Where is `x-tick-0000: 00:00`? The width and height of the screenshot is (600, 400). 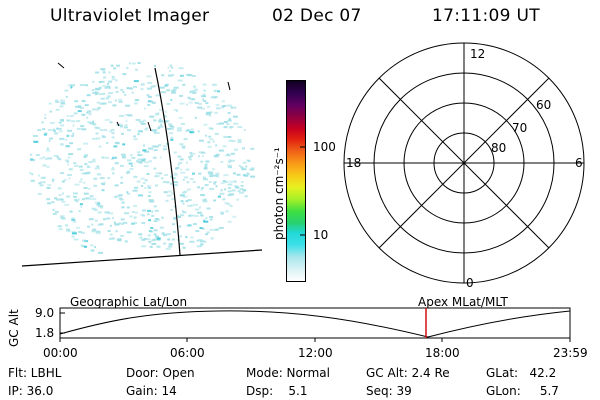 x-tick-0000: 00:00 is located at coordinates (60, 353).